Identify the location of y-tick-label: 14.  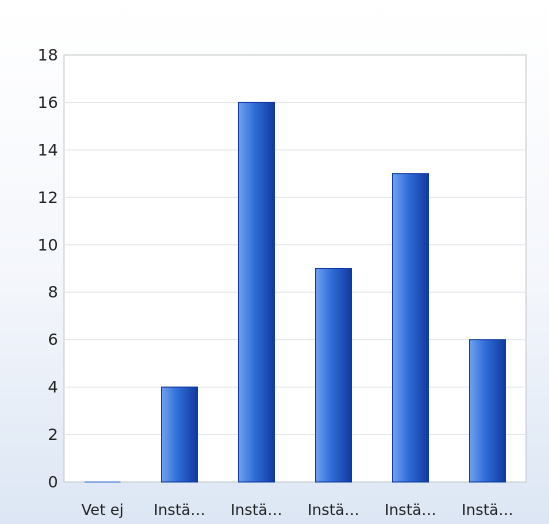
(48, 149).